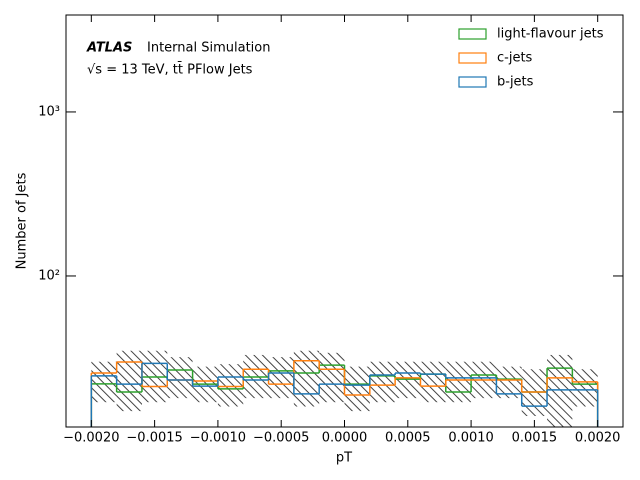  Describe the element at coordinates (598, 438) in the screenshot. I see `x-tick-label: 0.0020` at that location.